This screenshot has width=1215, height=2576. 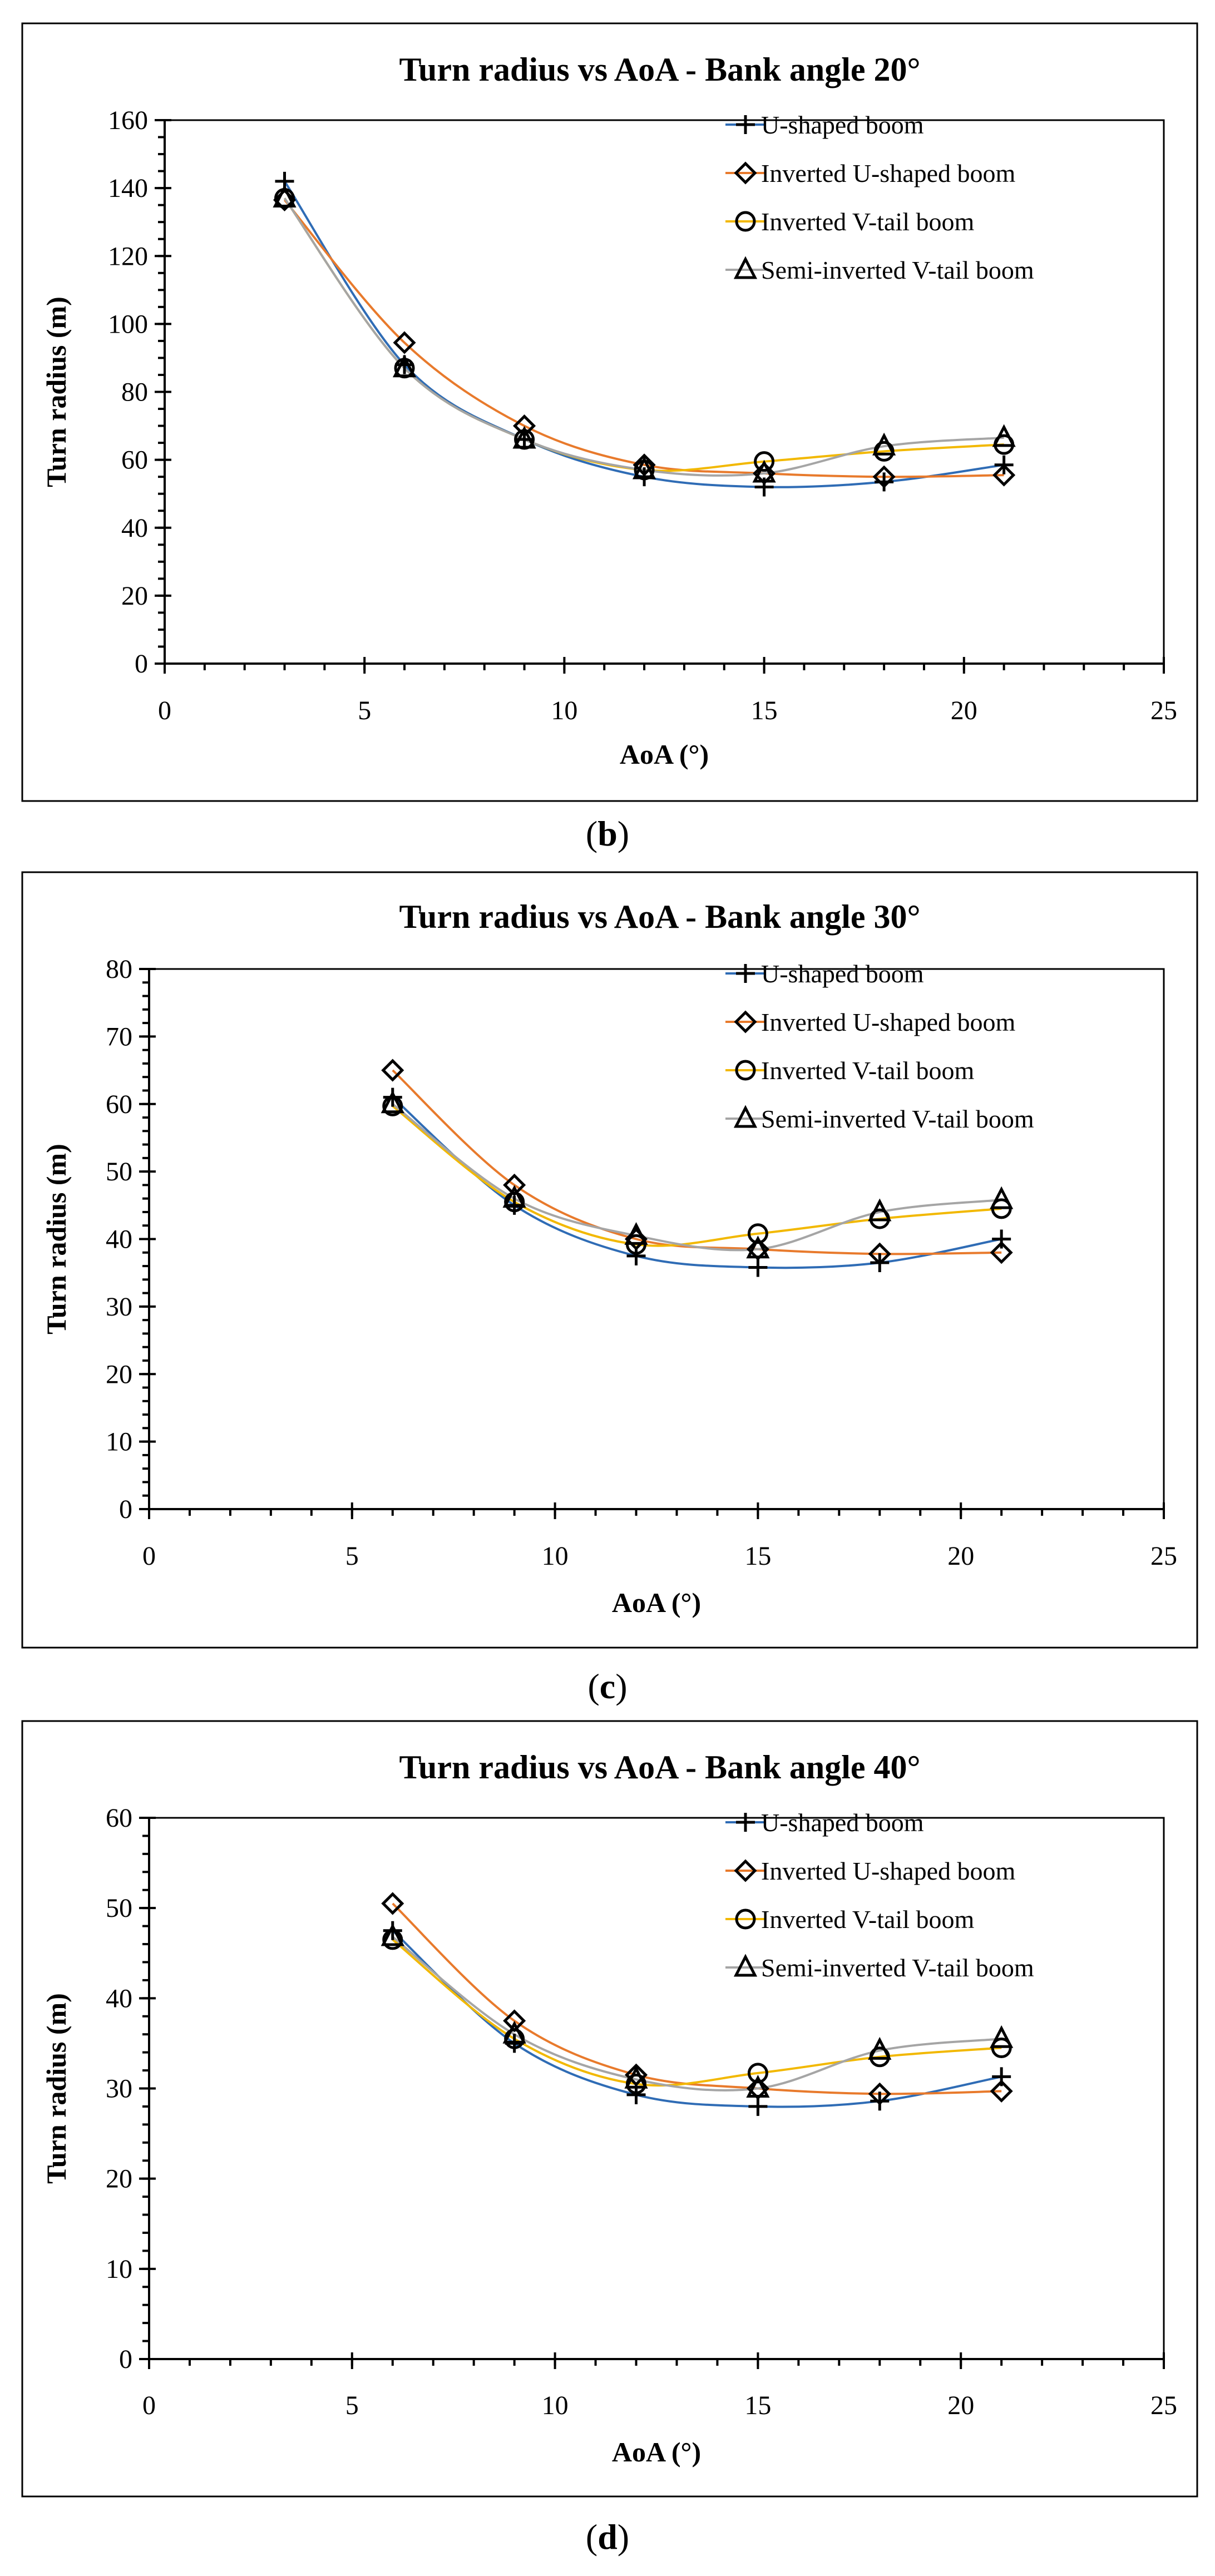 What do you see at coordinates (898, 1119) in the screenshot?
I see `legend-label: Semi-inverted V-tail boom` at bounding box center [898, 1119].